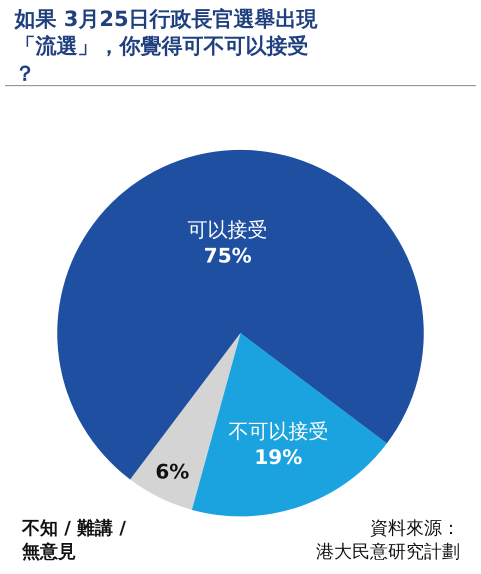  Describe the element at coordinates (172, 472) in the screenshot. I see `data-label: 6%` at that location.